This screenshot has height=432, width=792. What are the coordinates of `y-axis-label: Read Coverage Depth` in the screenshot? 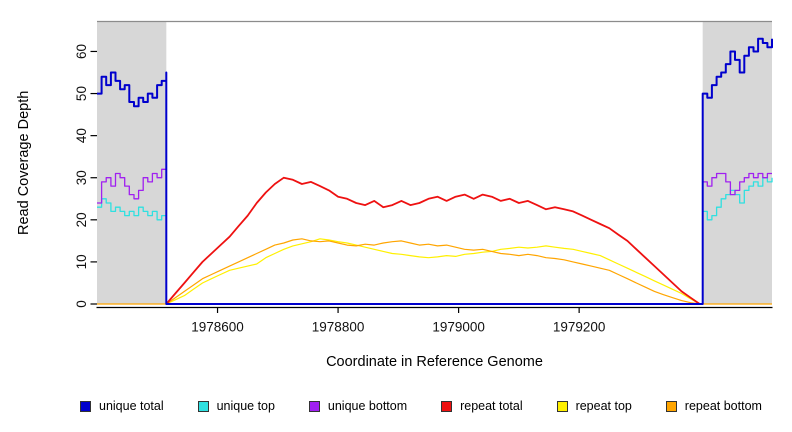 It's located at (24, 163).